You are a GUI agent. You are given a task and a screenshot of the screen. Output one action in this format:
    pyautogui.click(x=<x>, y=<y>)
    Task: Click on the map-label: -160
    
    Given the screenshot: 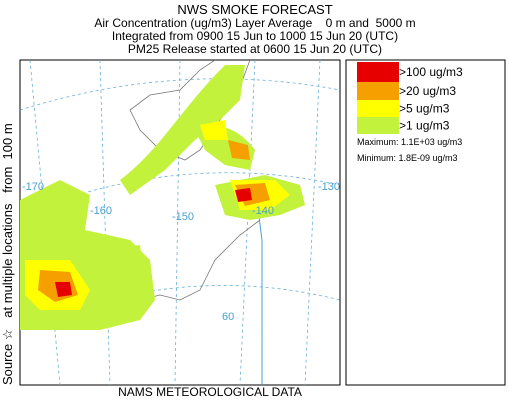 What is the action you would take?
    pyautogui.click(x=101, y=211)
    